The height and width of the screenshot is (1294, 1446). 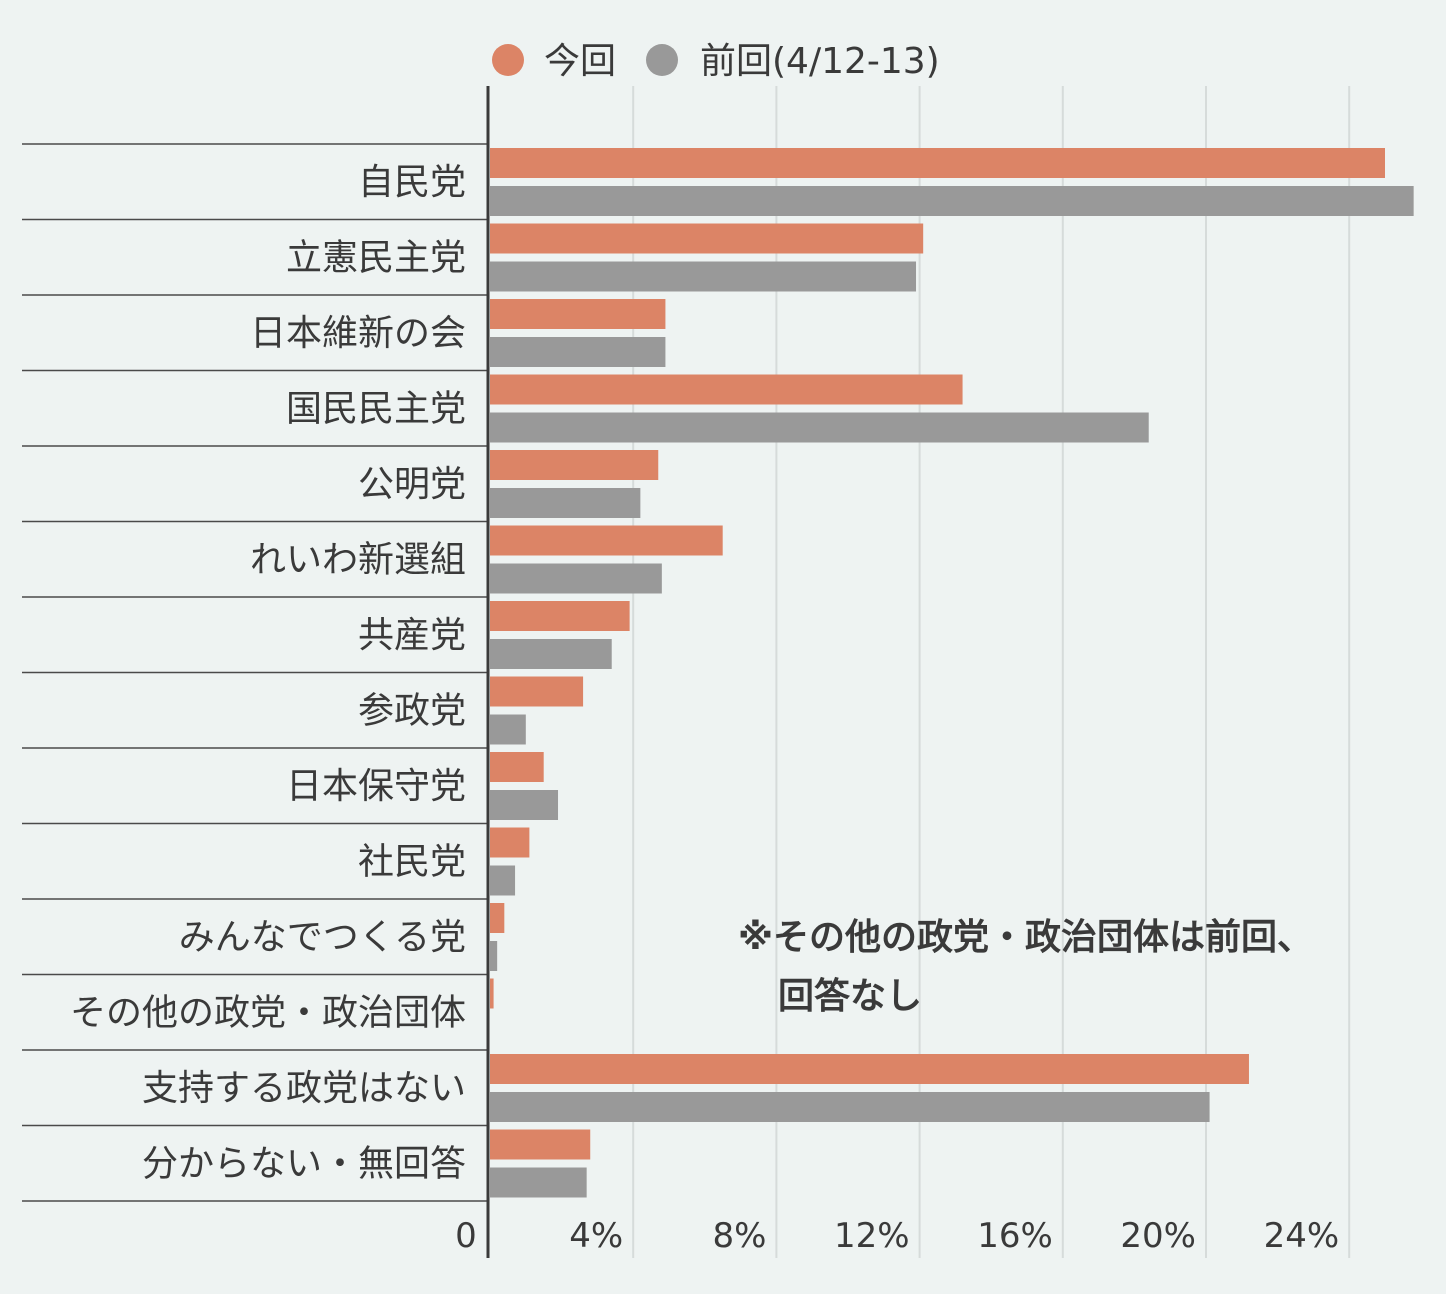 I want to click on category-label: れいわ新選組, so click(x=358, y=560).